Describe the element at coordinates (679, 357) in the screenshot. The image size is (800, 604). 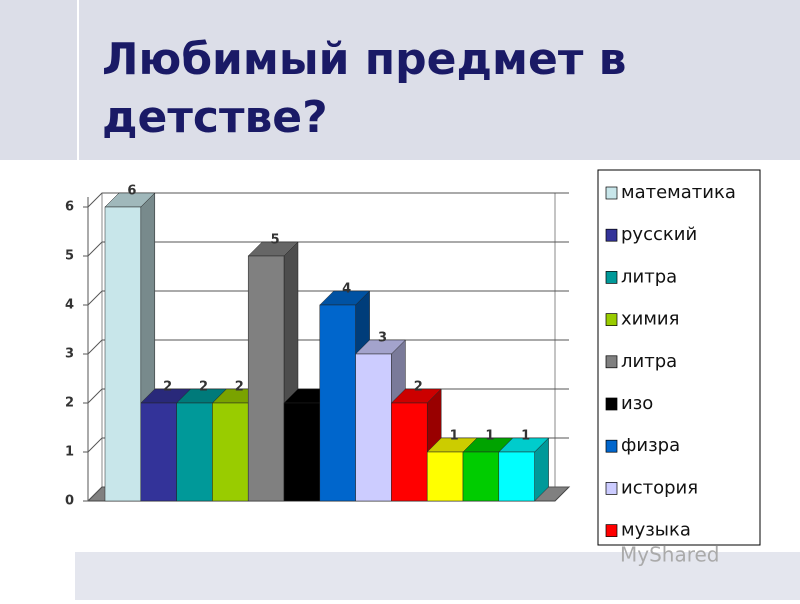
I see `legend-box` at that location.